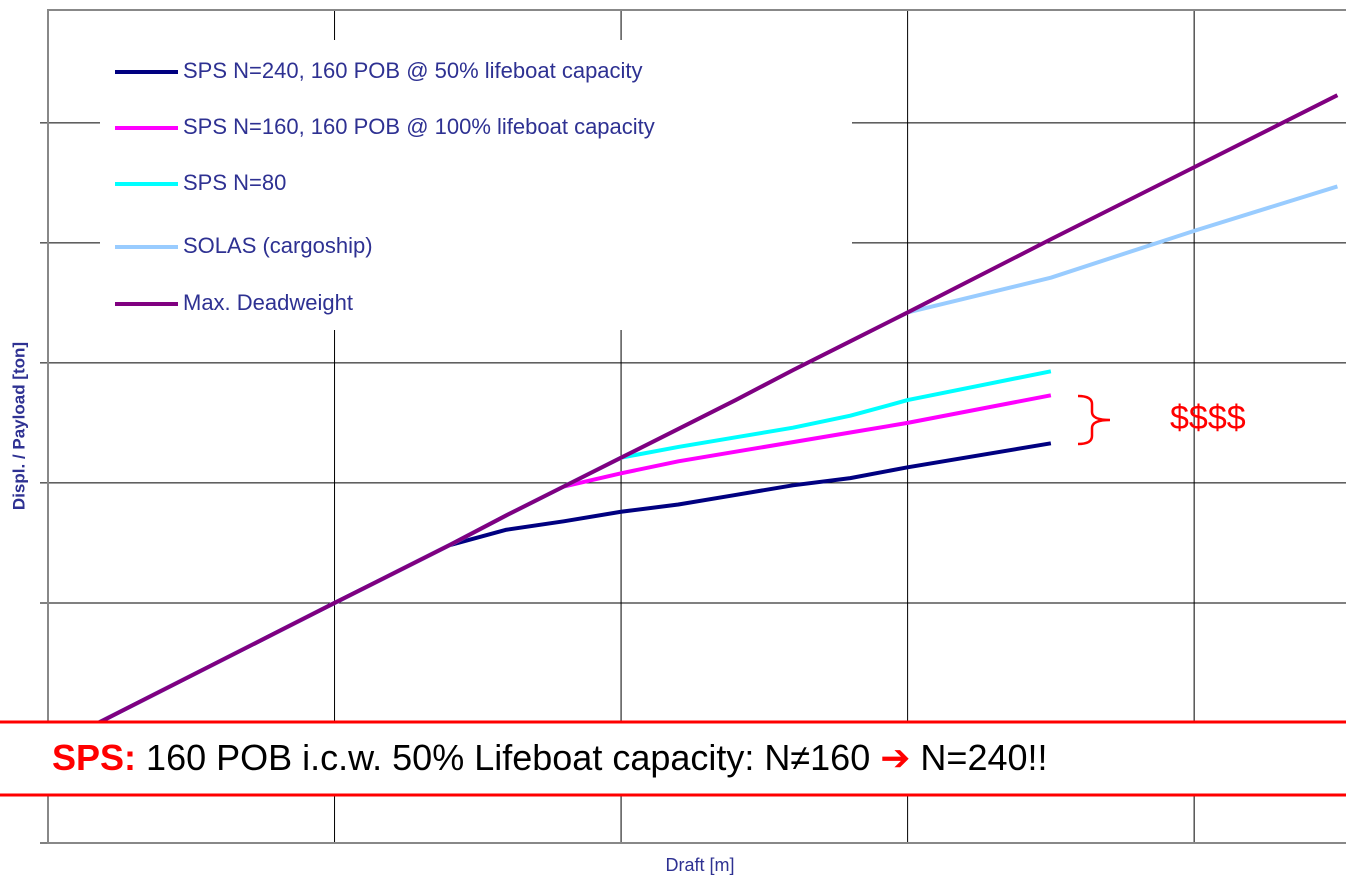 The height and width of the screenshot is (882, 1346). Describe the element at coordinates (234, 182) in the screenshot. I see `legend-label: SPS N=80` at that location.